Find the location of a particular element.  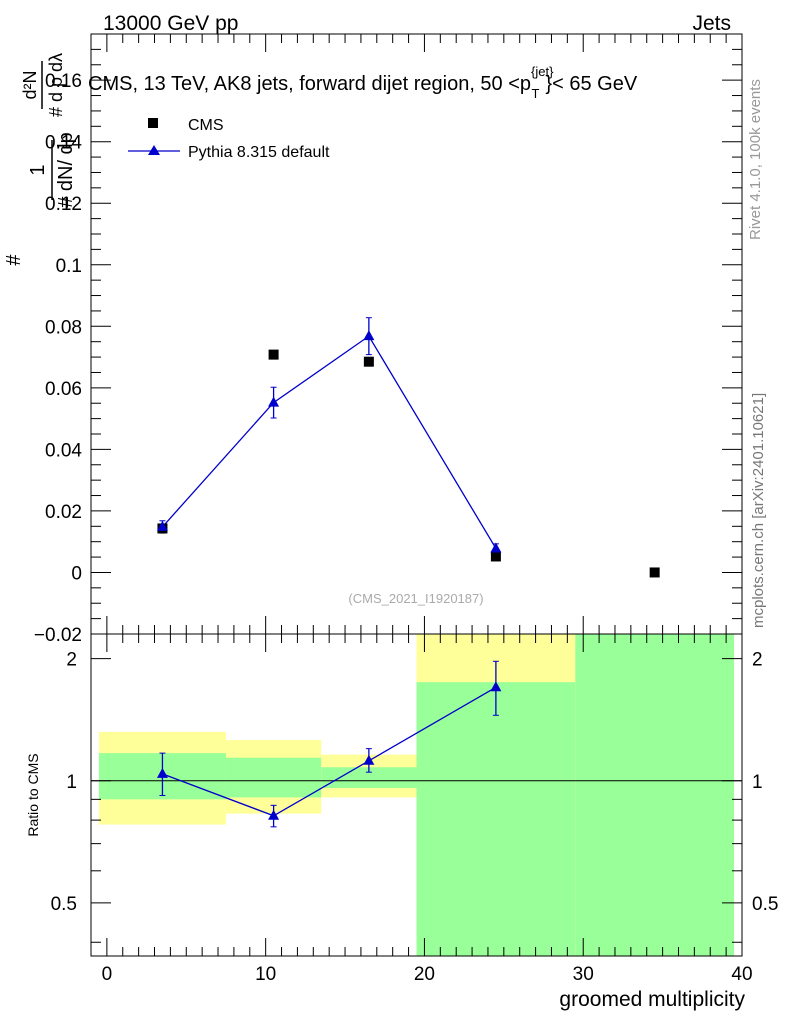

xtick-label: 30 is located at coordinates (583, 974).